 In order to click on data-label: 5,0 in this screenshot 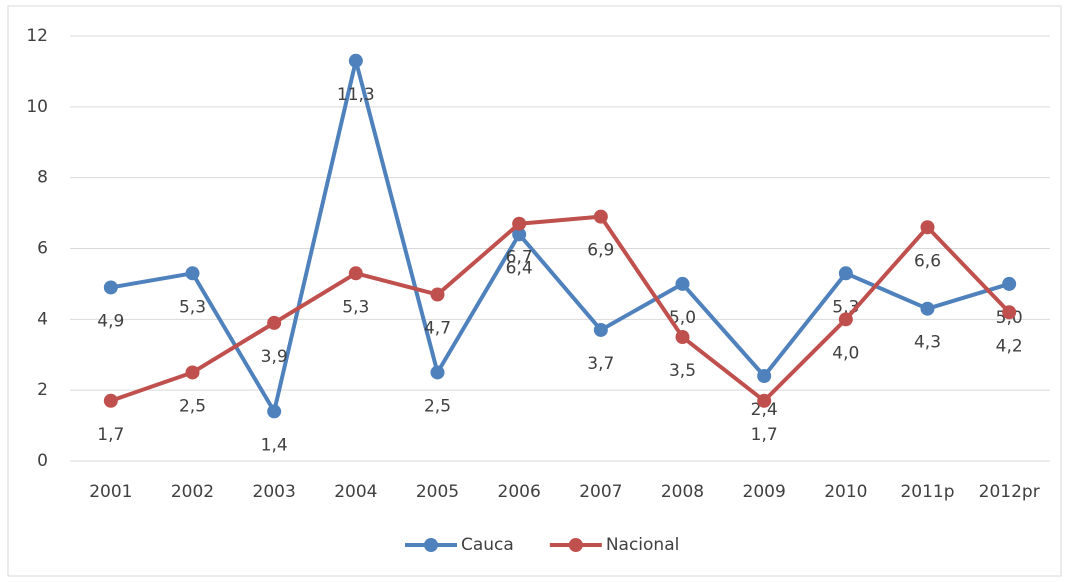, I will do `click(682, 318)`.